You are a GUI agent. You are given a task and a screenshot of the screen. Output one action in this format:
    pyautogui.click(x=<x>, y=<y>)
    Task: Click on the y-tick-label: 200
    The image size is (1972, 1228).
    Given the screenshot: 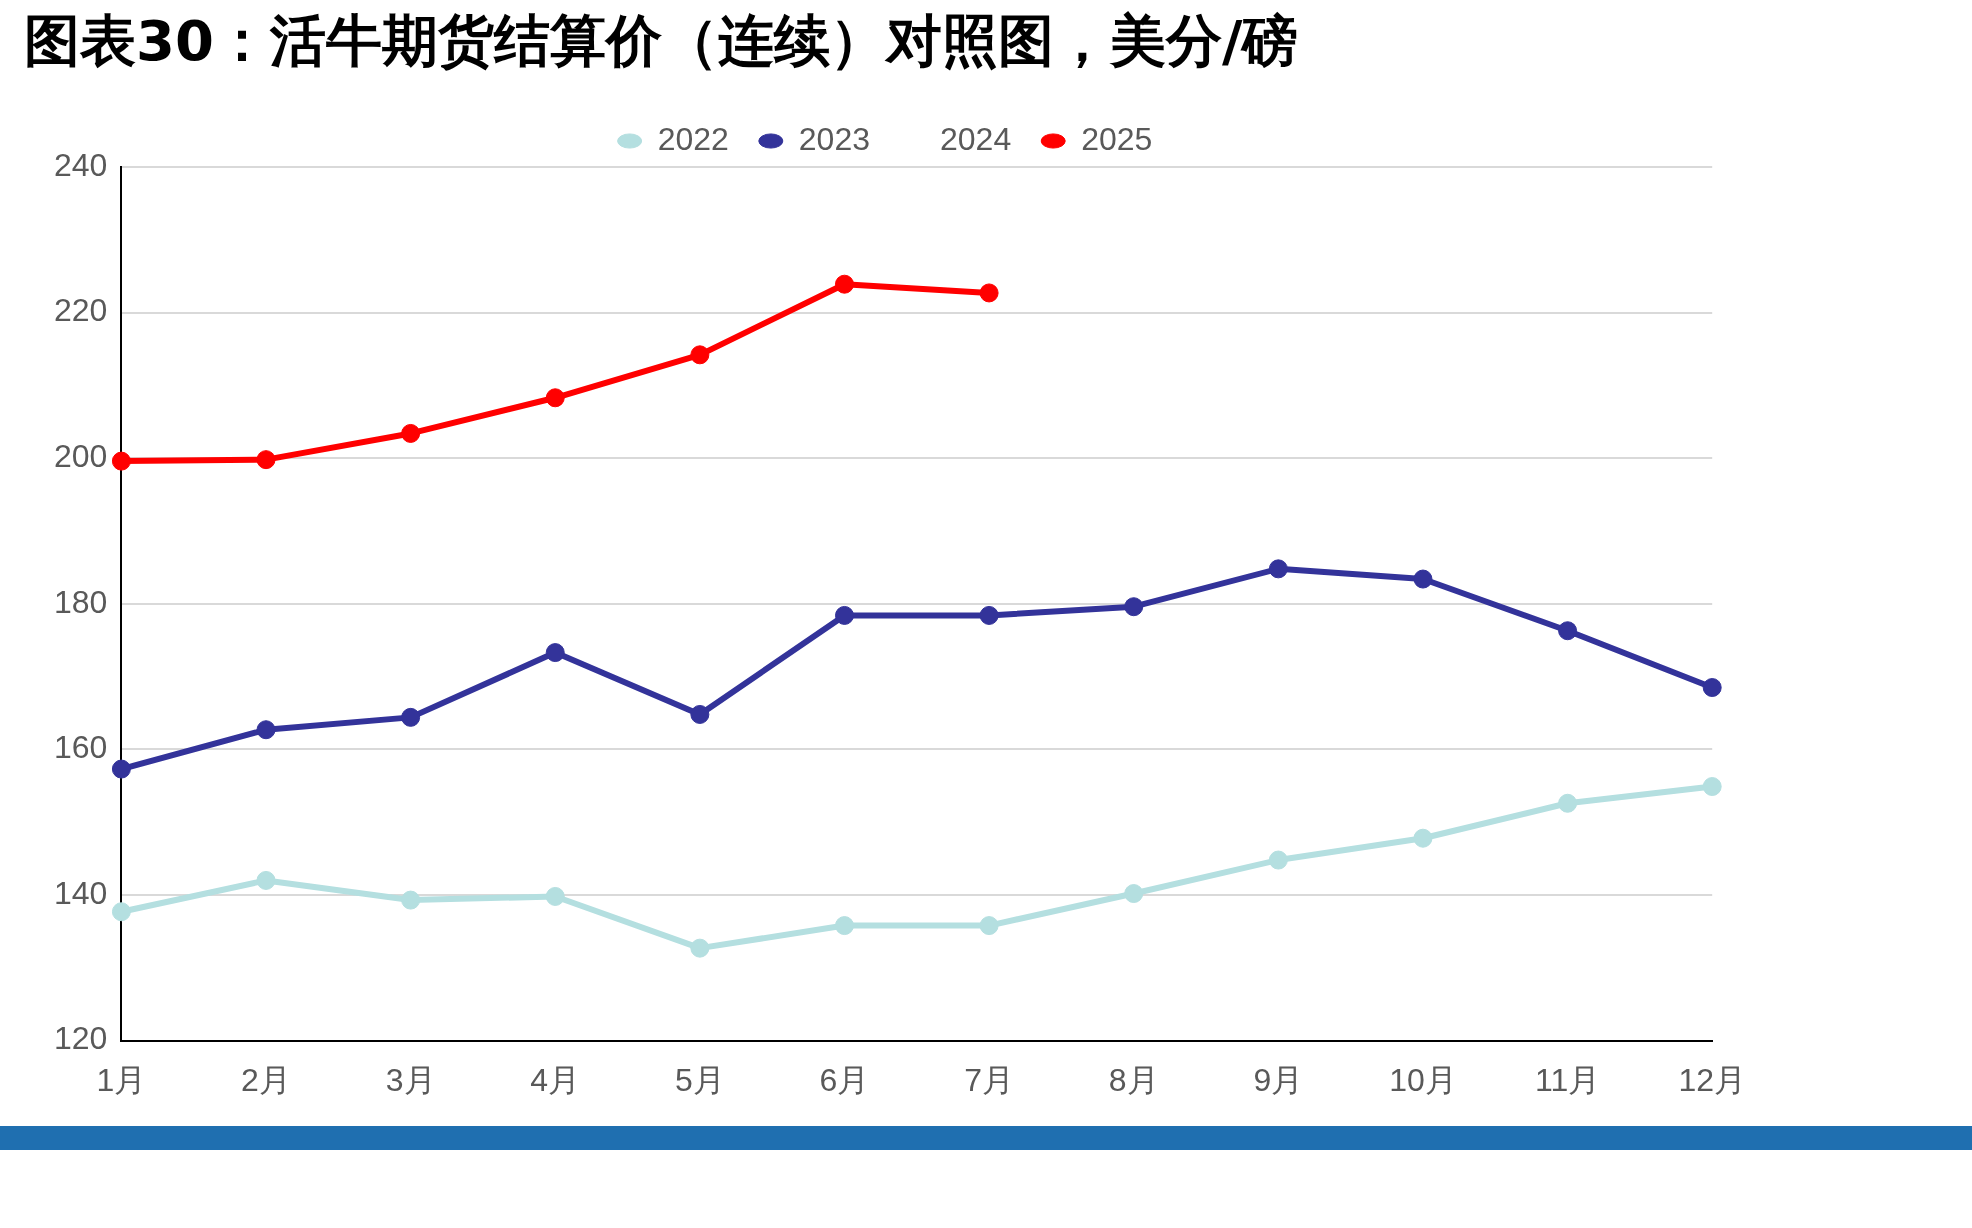 What is the action you would take?
    pyautogui.click(x=81, y=456)
    